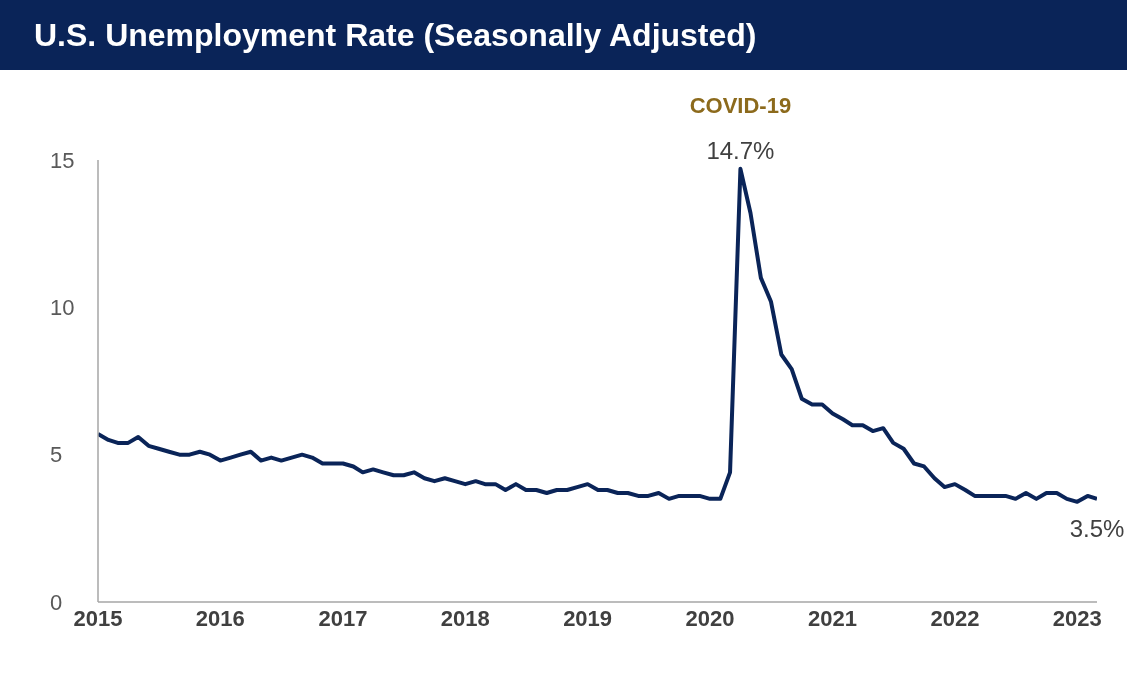 This screenshot has width=1127, height=676. I want to click on data-label: 3.5%, so click(1097, 528).